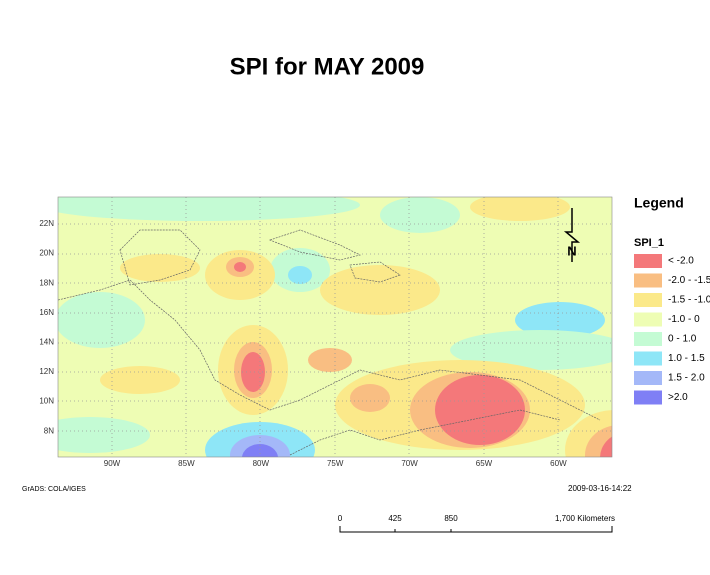 The height and width of the screenshot is (575, 710). What do you see at coordinates (46, 282) in the screenshot?
I see `lat-label: 18N` at bounding box center [46, 282].